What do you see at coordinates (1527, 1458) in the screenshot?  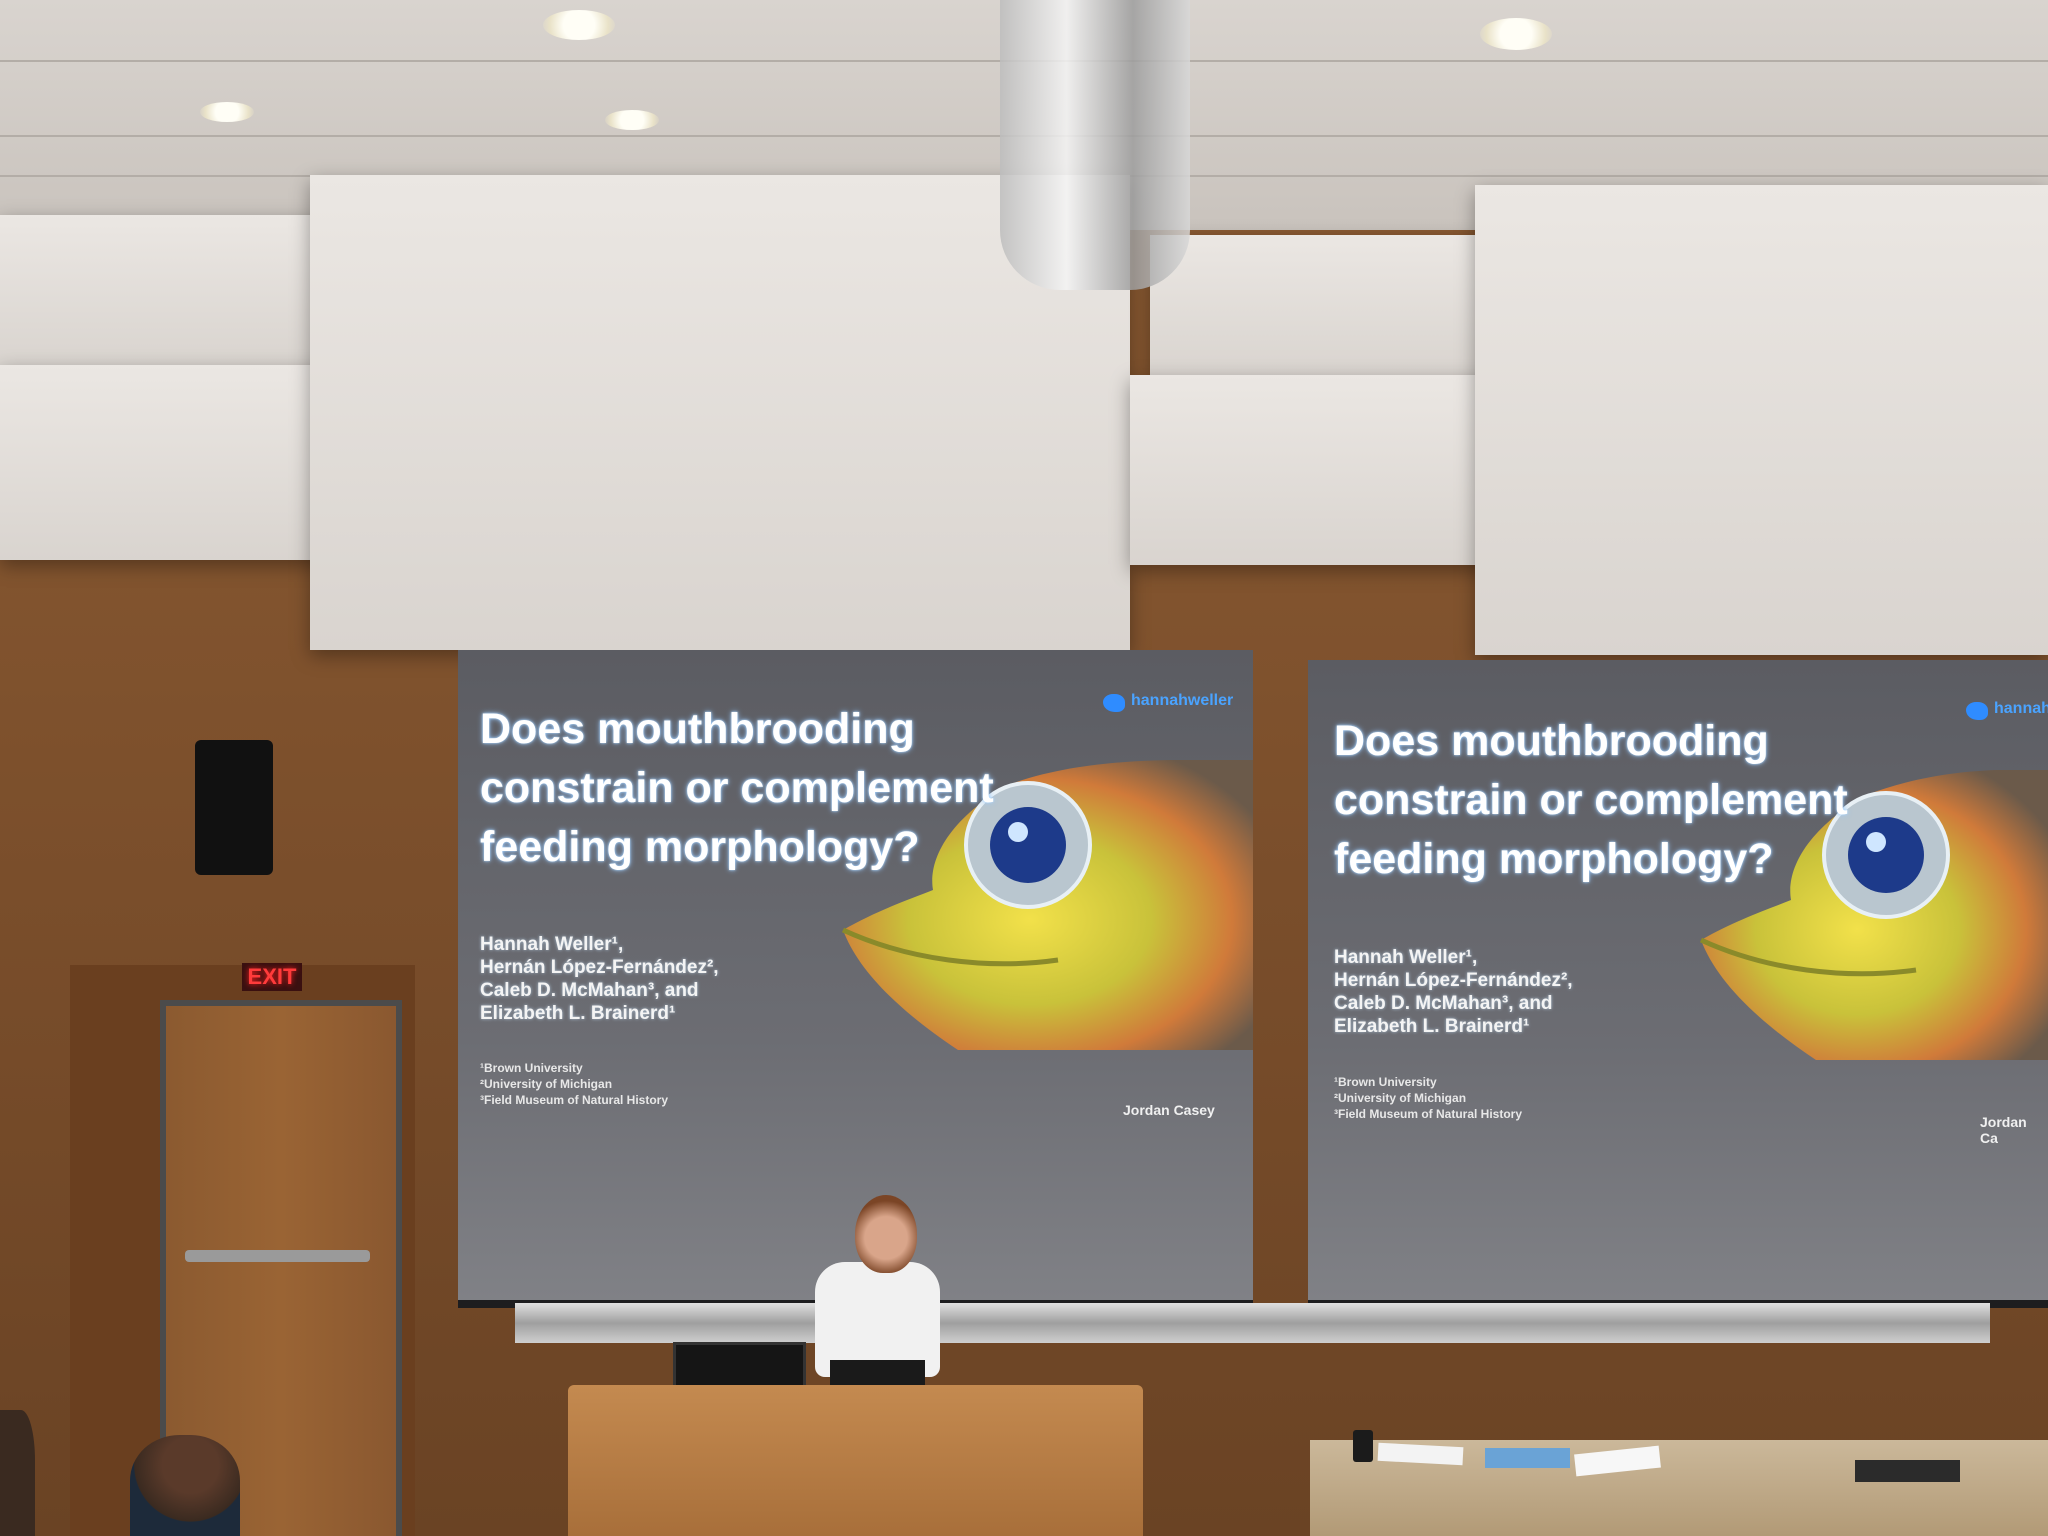 I see `blue-notebook` at bounding box center [1527, 1458].